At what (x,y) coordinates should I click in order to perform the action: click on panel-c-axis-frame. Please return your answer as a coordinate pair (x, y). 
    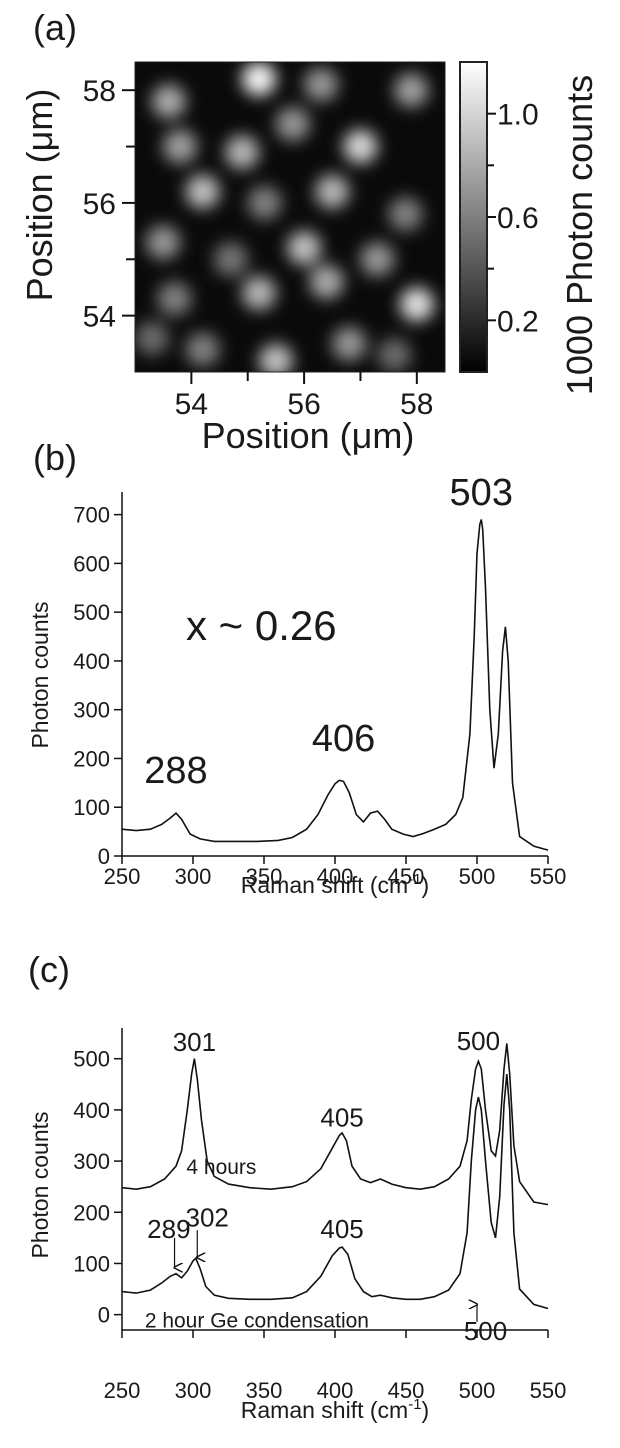
    Looking at the image, I should click on (334, 1179).